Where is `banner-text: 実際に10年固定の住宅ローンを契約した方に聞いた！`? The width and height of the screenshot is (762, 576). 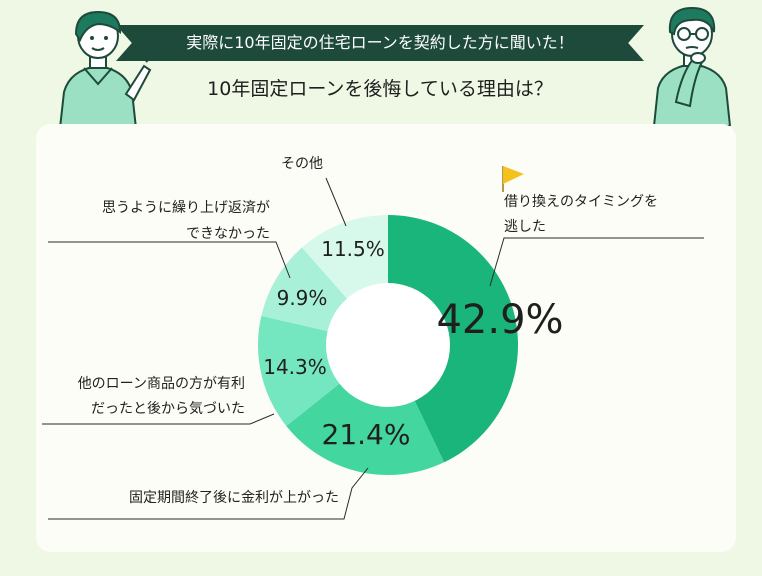 banner-text: 実際に10年固定の住宅ローンを契約した方に聞いた！ is located at coordinates (380, 42).